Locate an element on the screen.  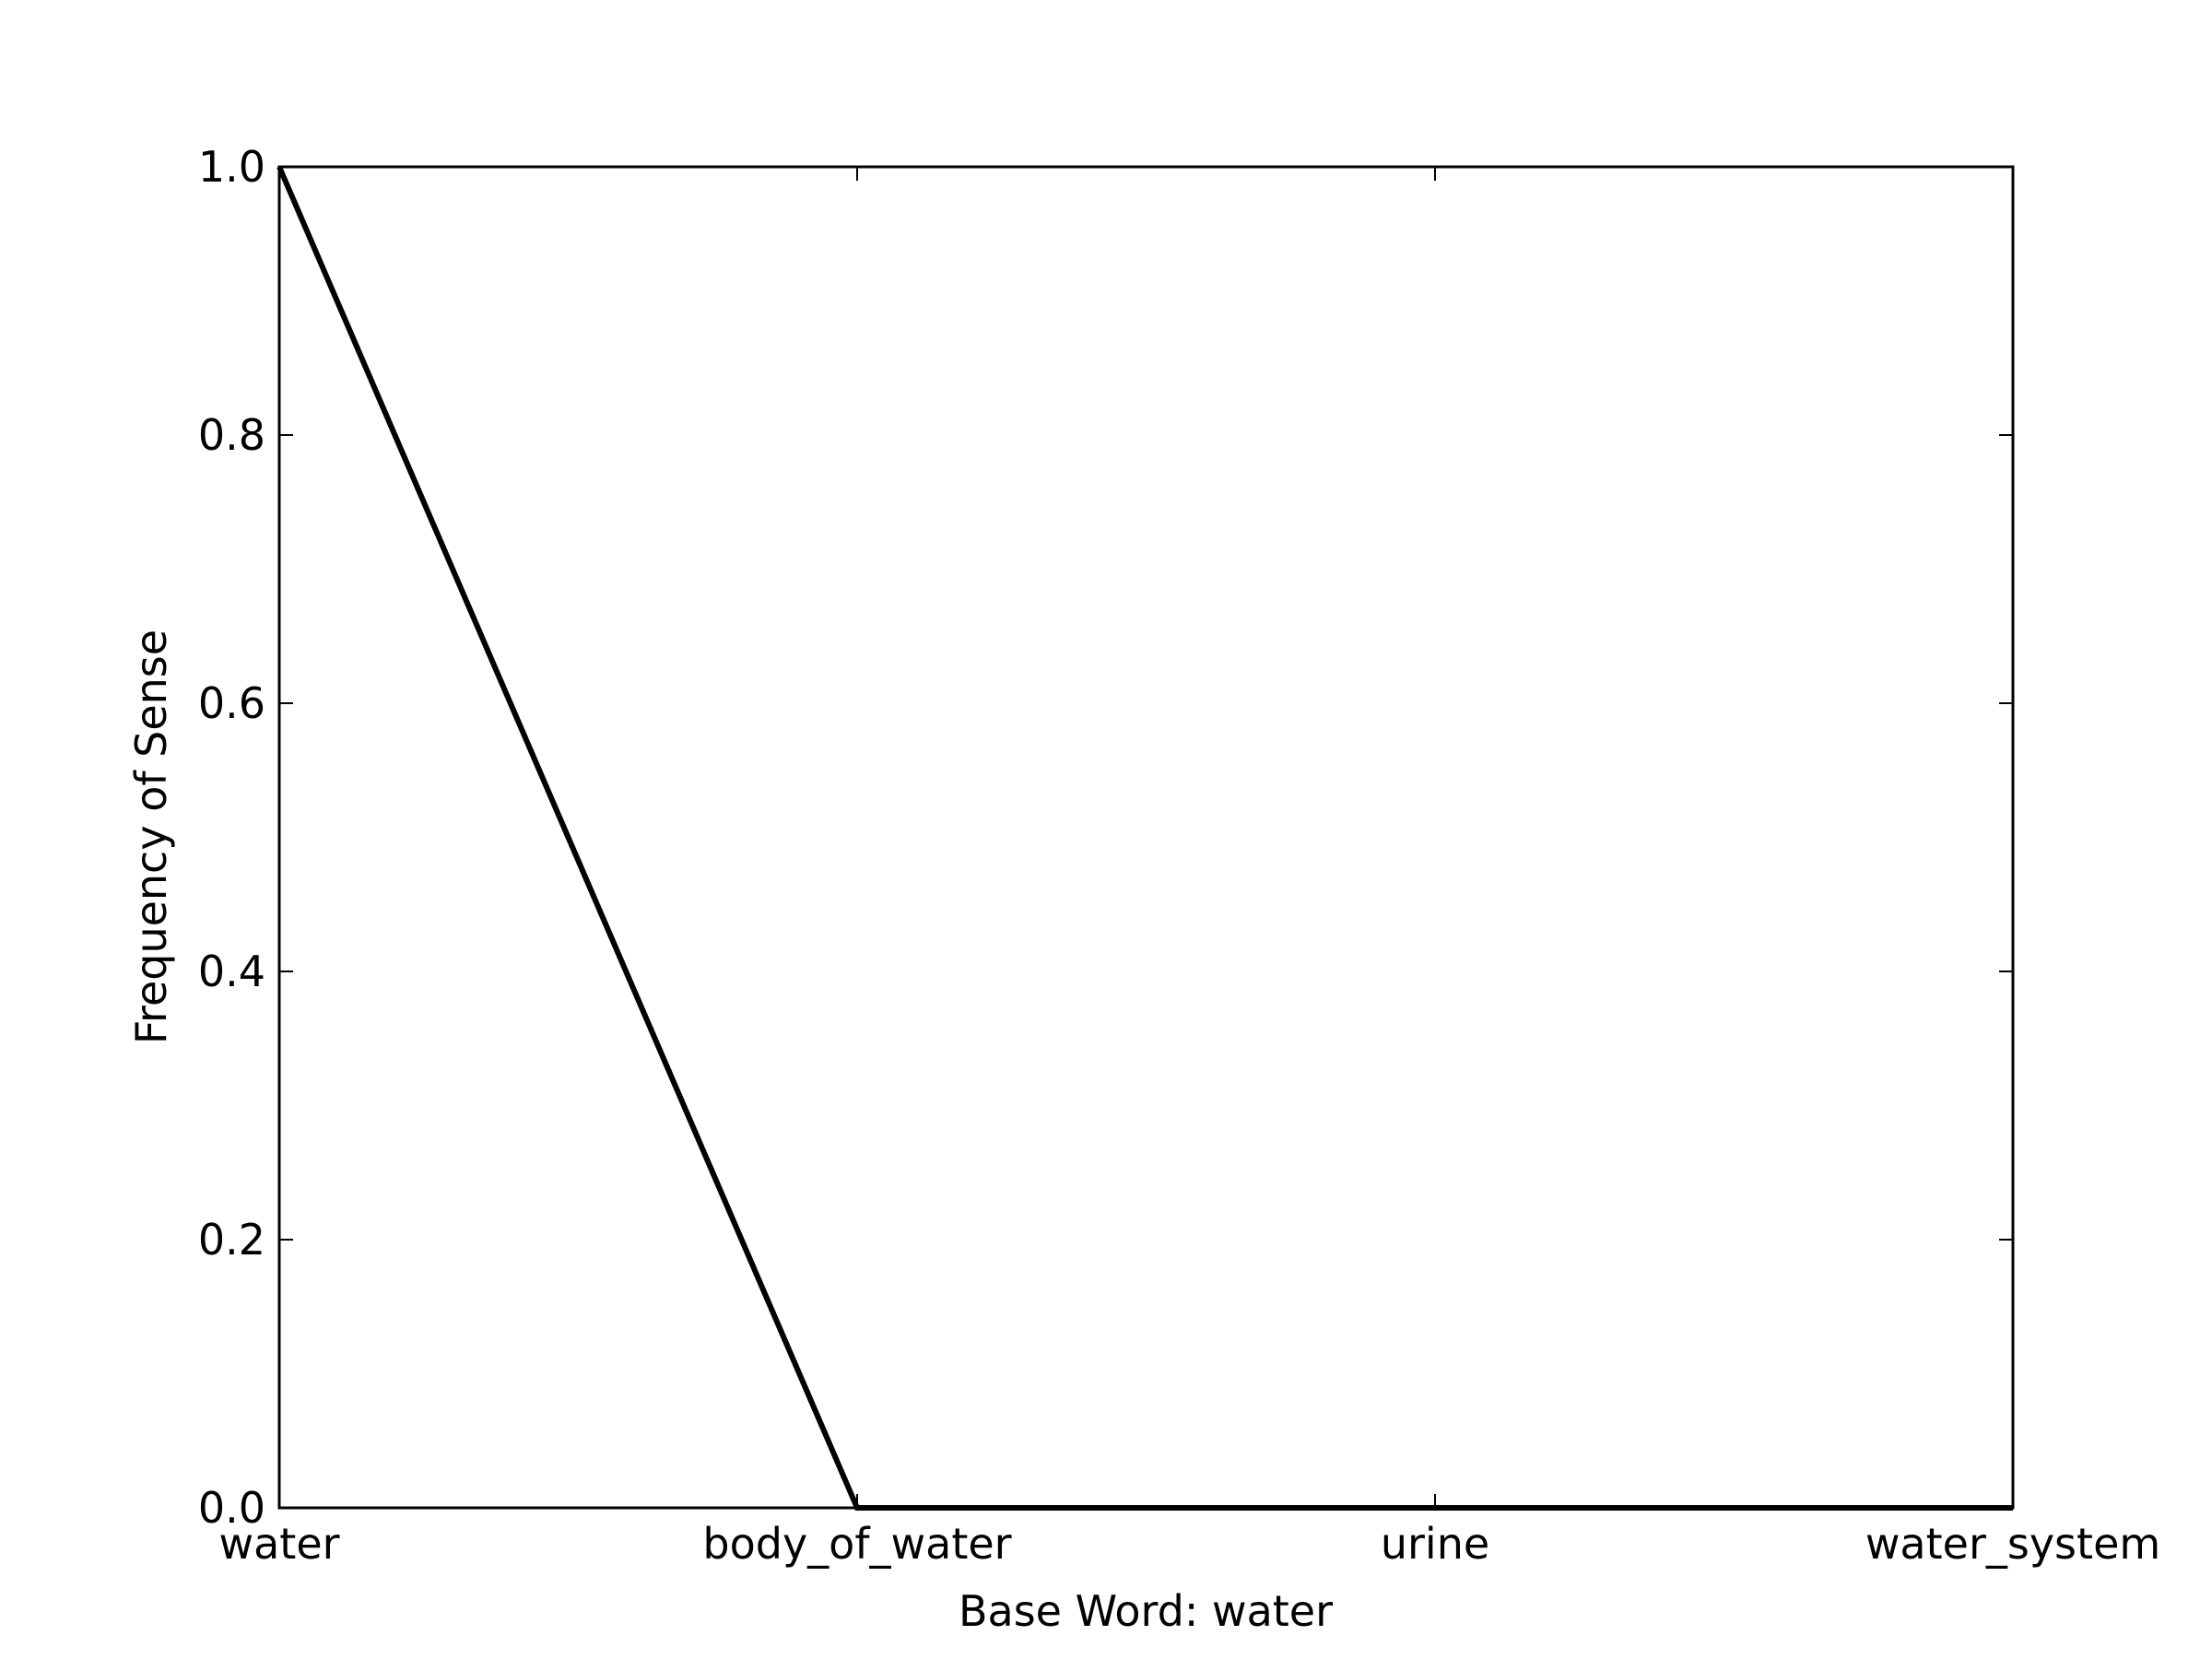
x-tick-label: water is located at coordinates (278, 1544).